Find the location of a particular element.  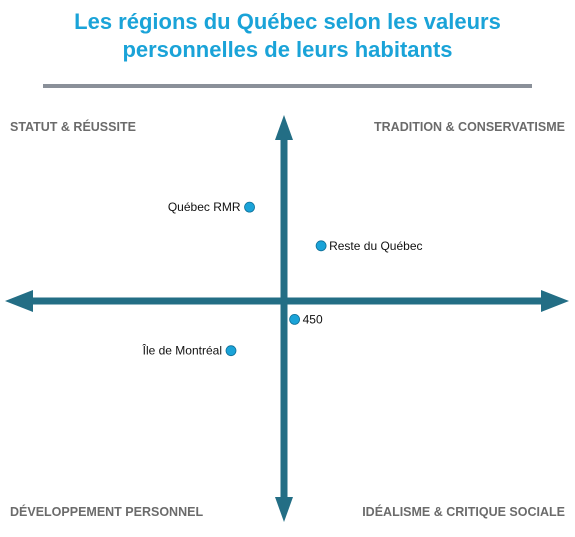

quadrant-label-bottom-right: IDÉALISME & CRITIQUE SOCIALE is located at coordinates (463, 512).